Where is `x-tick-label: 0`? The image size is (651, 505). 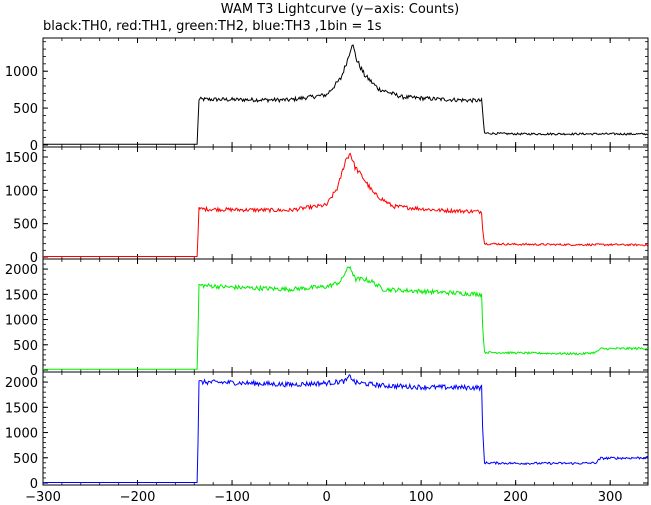 x-tick-label: 0 is located at coordinates (326, 497).